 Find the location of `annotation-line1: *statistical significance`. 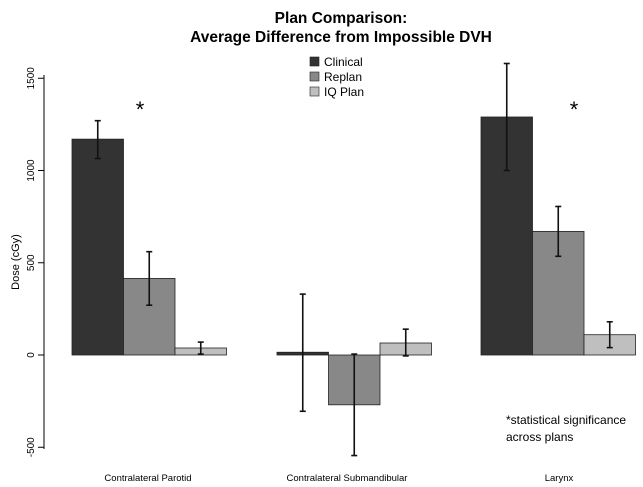

annotation-line1: *statistical significance is located at coordinates (566, 420).